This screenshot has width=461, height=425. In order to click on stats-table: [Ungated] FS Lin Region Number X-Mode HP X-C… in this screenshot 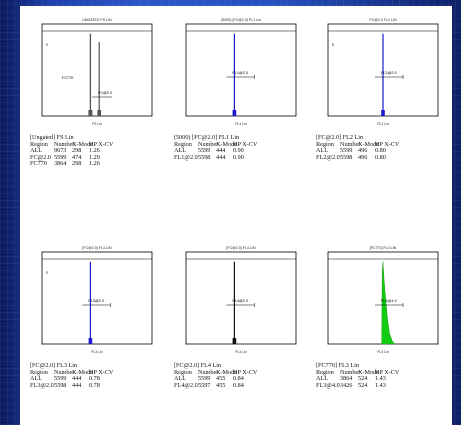, I will do `click(96, 151)`.